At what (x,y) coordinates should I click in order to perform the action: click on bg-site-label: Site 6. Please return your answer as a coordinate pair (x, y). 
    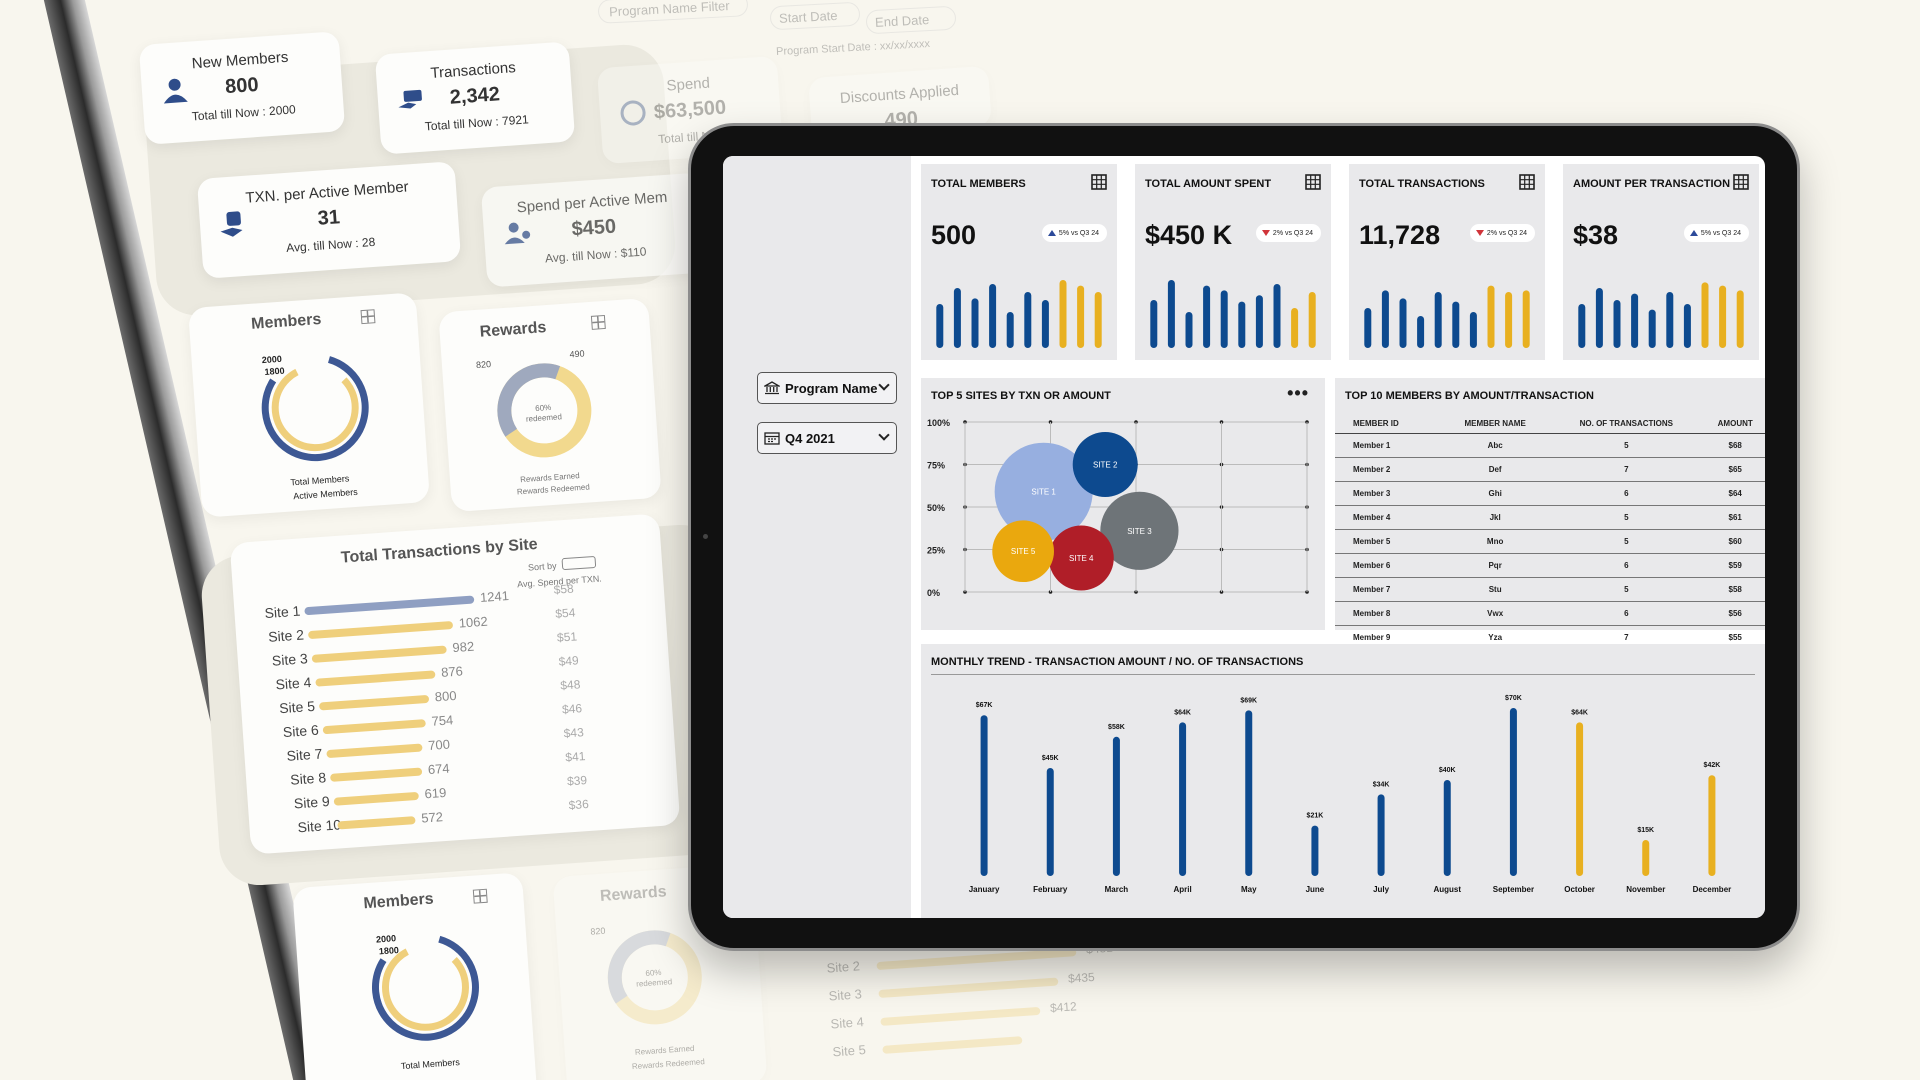
    Looking at the image, I should click on (301, 731).